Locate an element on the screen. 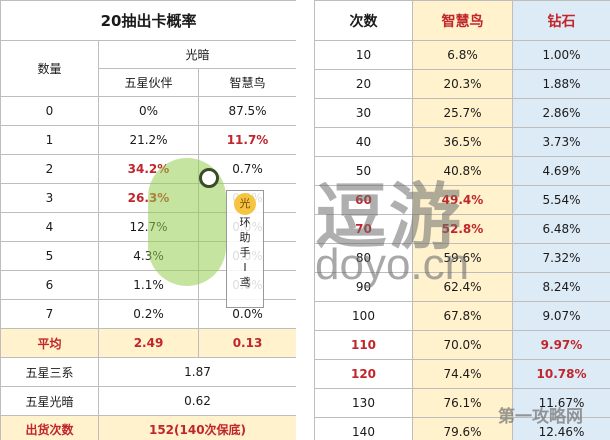 Image resolution: width=610 pixels, height=440 pixels. summary-value: 0.62 is located at coordinates (197, 401).